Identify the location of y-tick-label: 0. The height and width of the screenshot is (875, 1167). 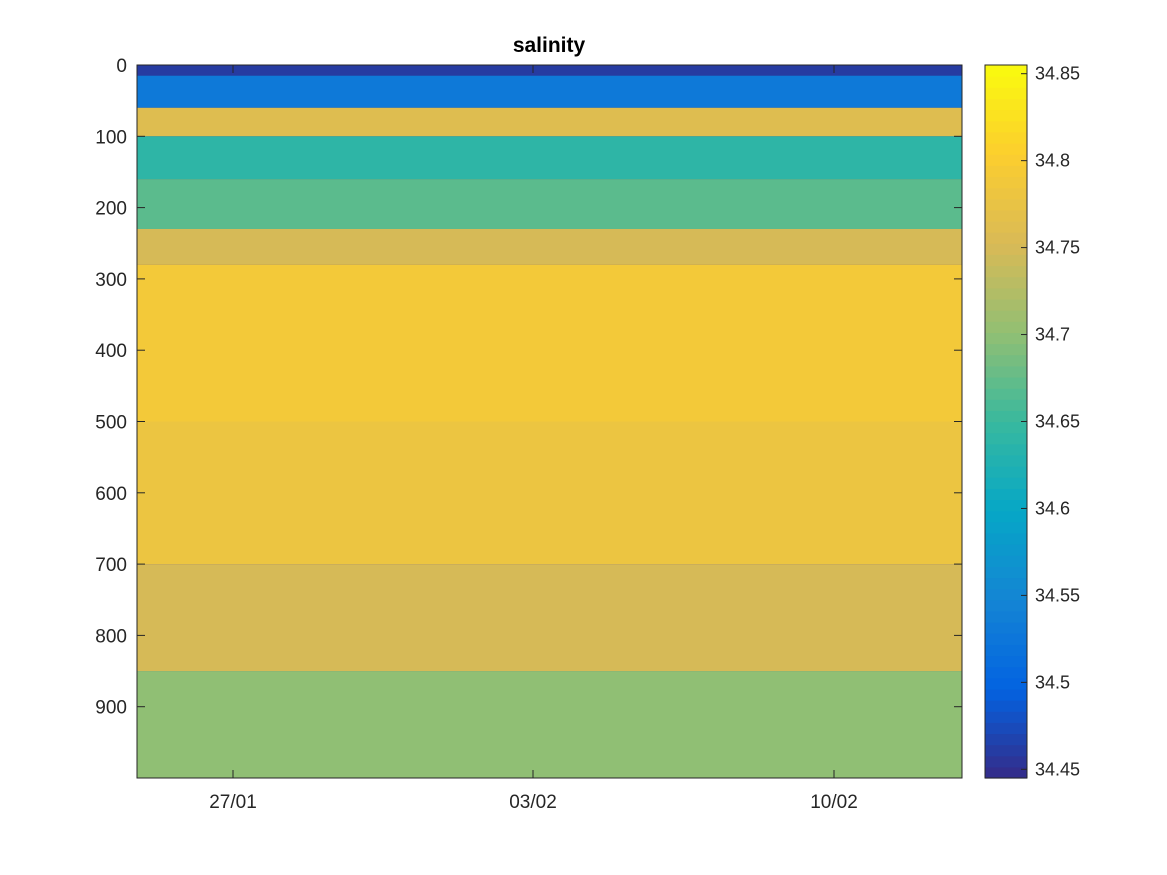
(121, 66).